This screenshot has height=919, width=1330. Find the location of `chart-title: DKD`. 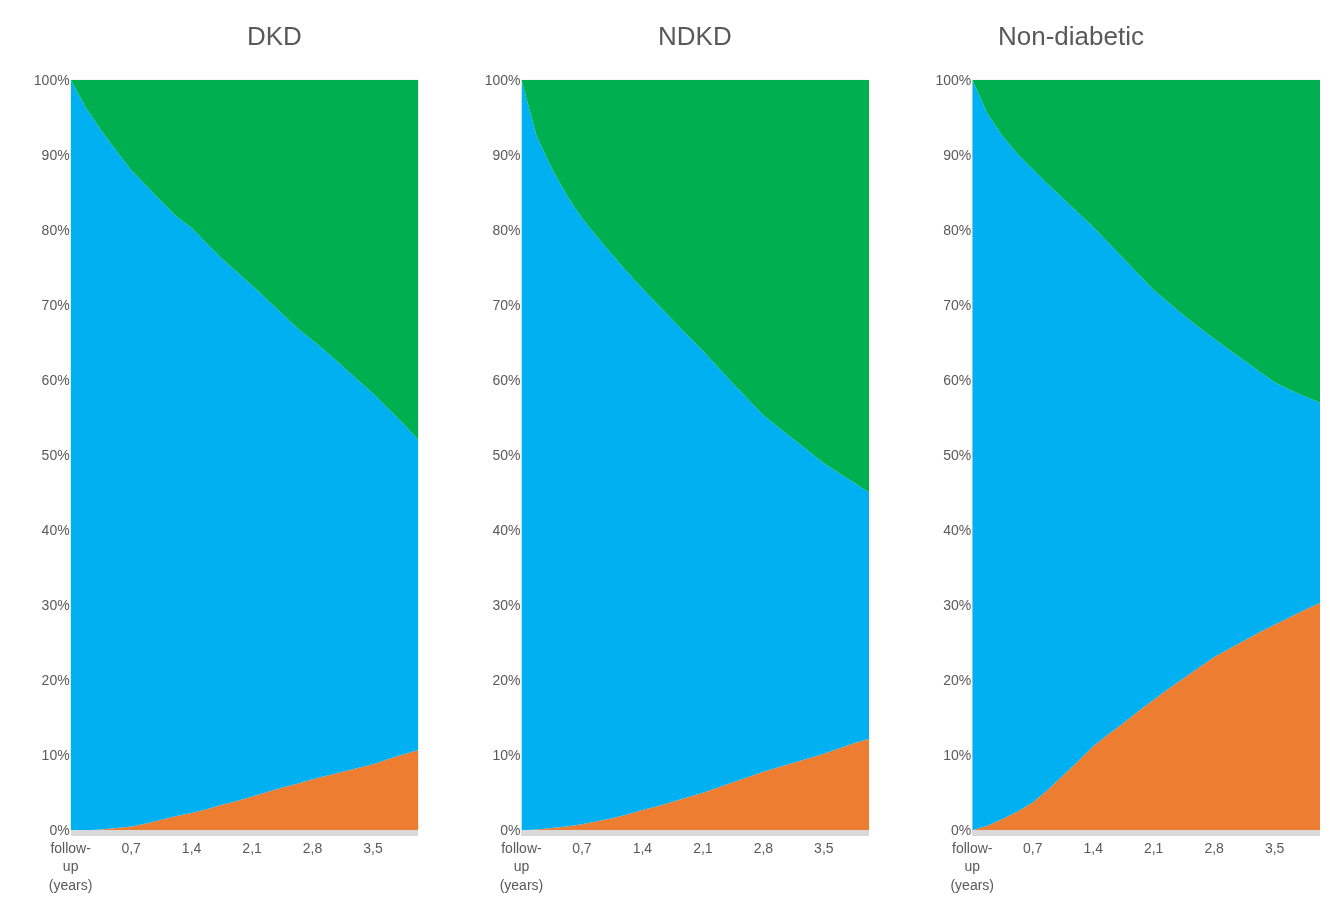

chart-title: DKD is located at coordinates (274, 36).